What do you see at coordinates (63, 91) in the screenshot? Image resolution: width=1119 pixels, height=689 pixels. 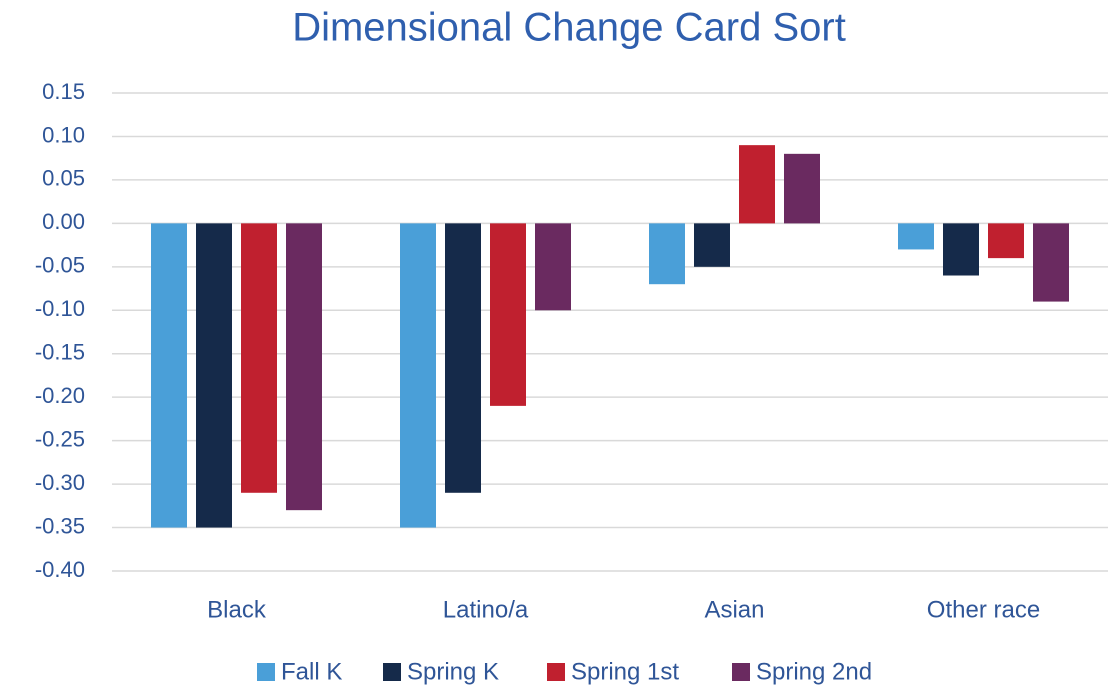 I see `y-tick-label: 0.15` at bounding box center [63, 91].